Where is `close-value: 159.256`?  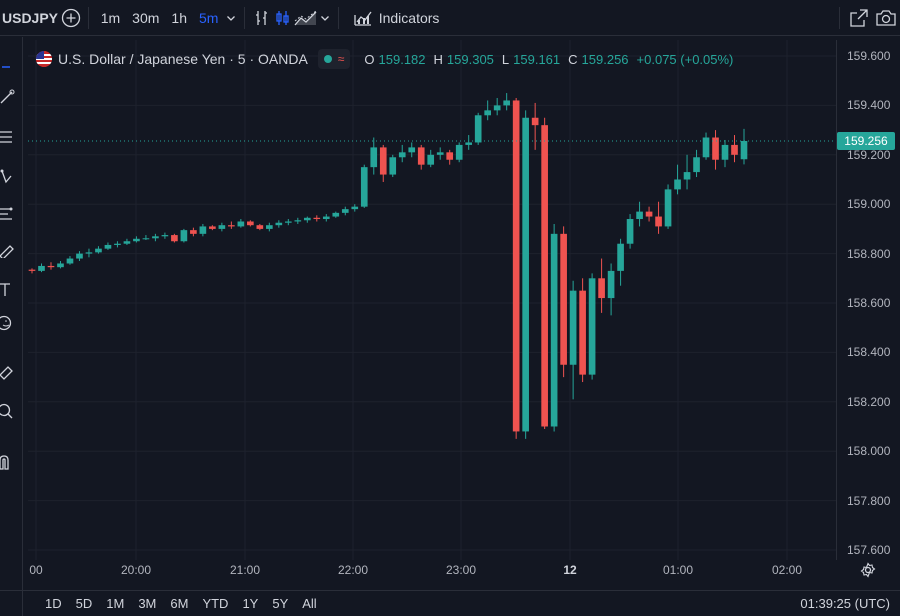 close-value: 159.256 is located at coordinates (605, 59).